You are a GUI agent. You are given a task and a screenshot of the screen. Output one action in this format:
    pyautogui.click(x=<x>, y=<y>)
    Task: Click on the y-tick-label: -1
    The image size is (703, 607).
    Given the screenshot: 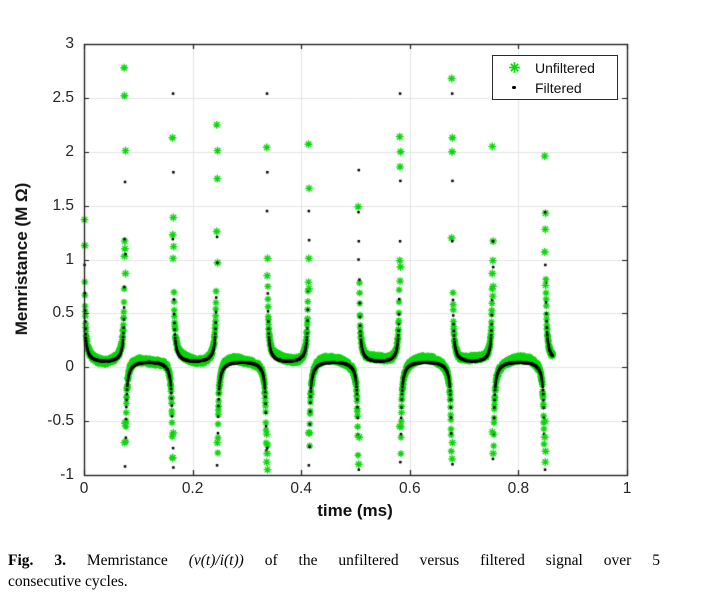 What is the action you would take?
    pyautogui.click(x=67, y=474)
    